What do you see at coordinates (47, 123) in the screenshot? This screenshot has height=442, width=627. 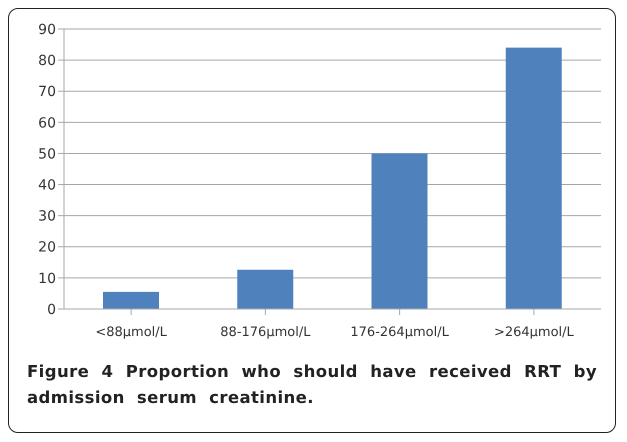 I see `y-tick-label: 60` at bounding box center [47, 123].